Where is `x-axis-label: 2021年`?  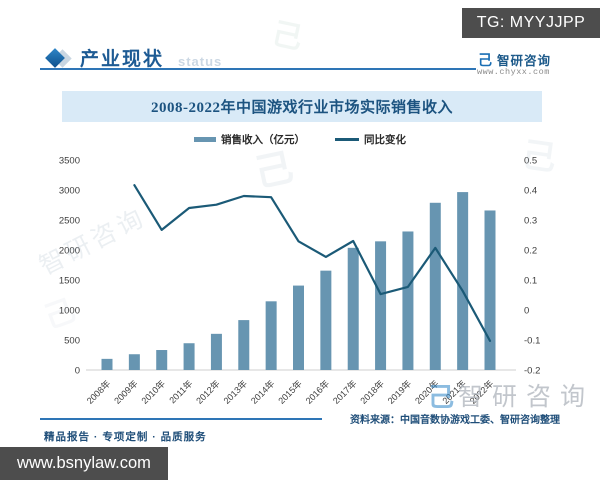
x-axis-label: 2021年 is located at coordinates (454, 392).